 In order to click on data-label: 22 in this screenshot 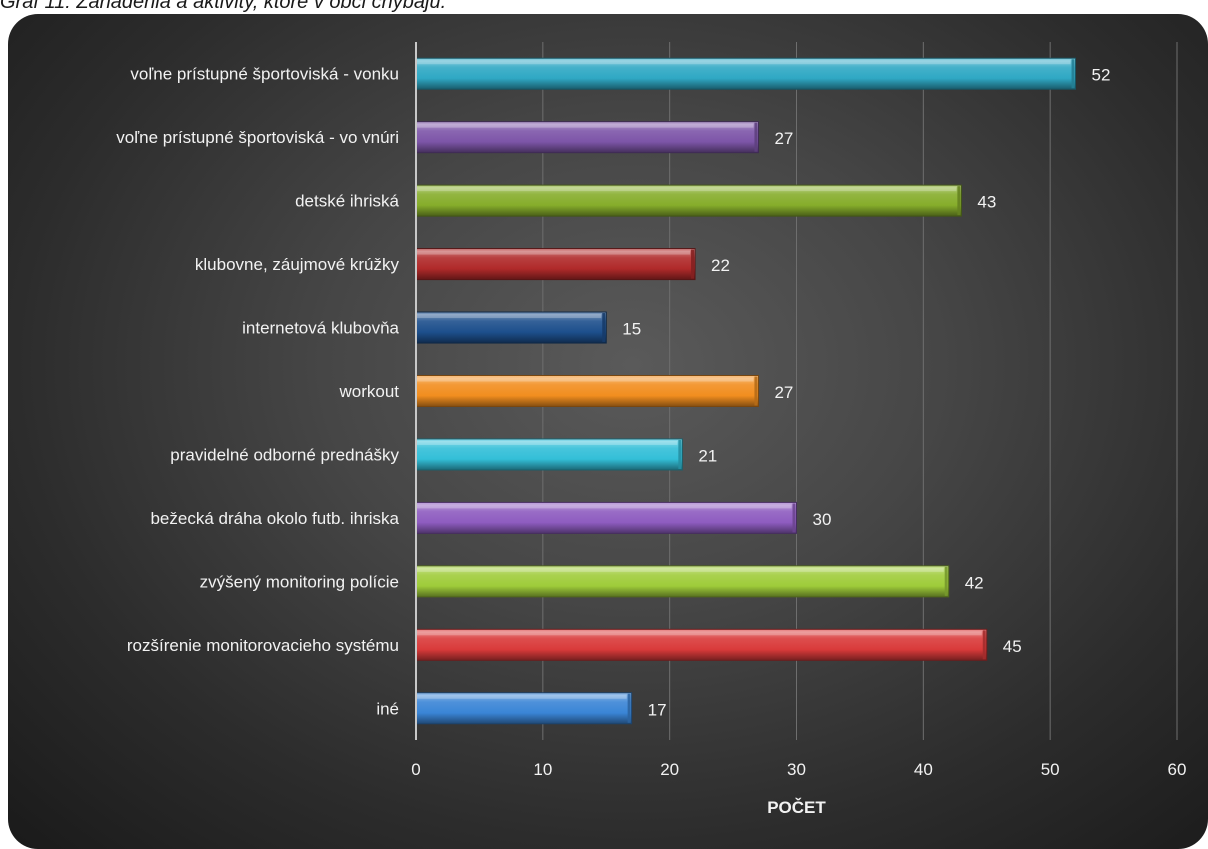, I will do `click(720, 265)`.